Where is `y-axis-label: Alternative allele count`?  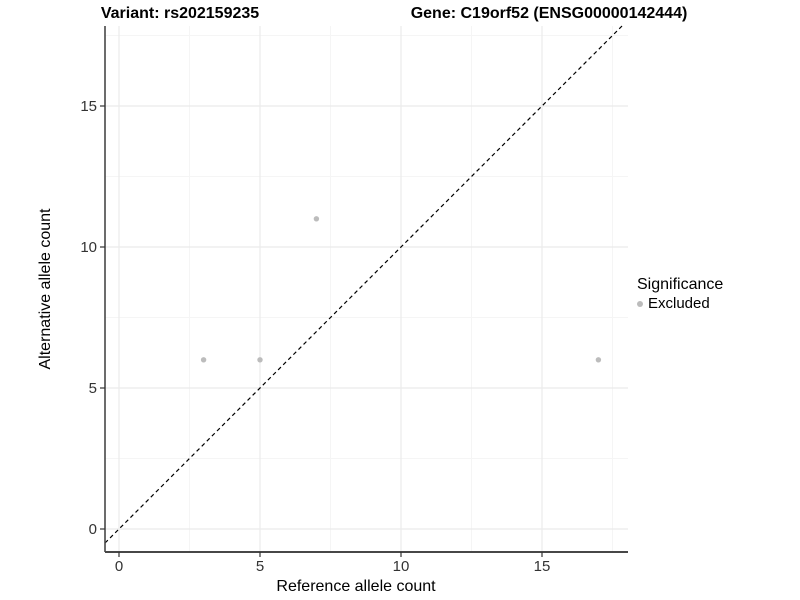 y-axis-label: Alternative allele count is located at coordinates (45, 289).